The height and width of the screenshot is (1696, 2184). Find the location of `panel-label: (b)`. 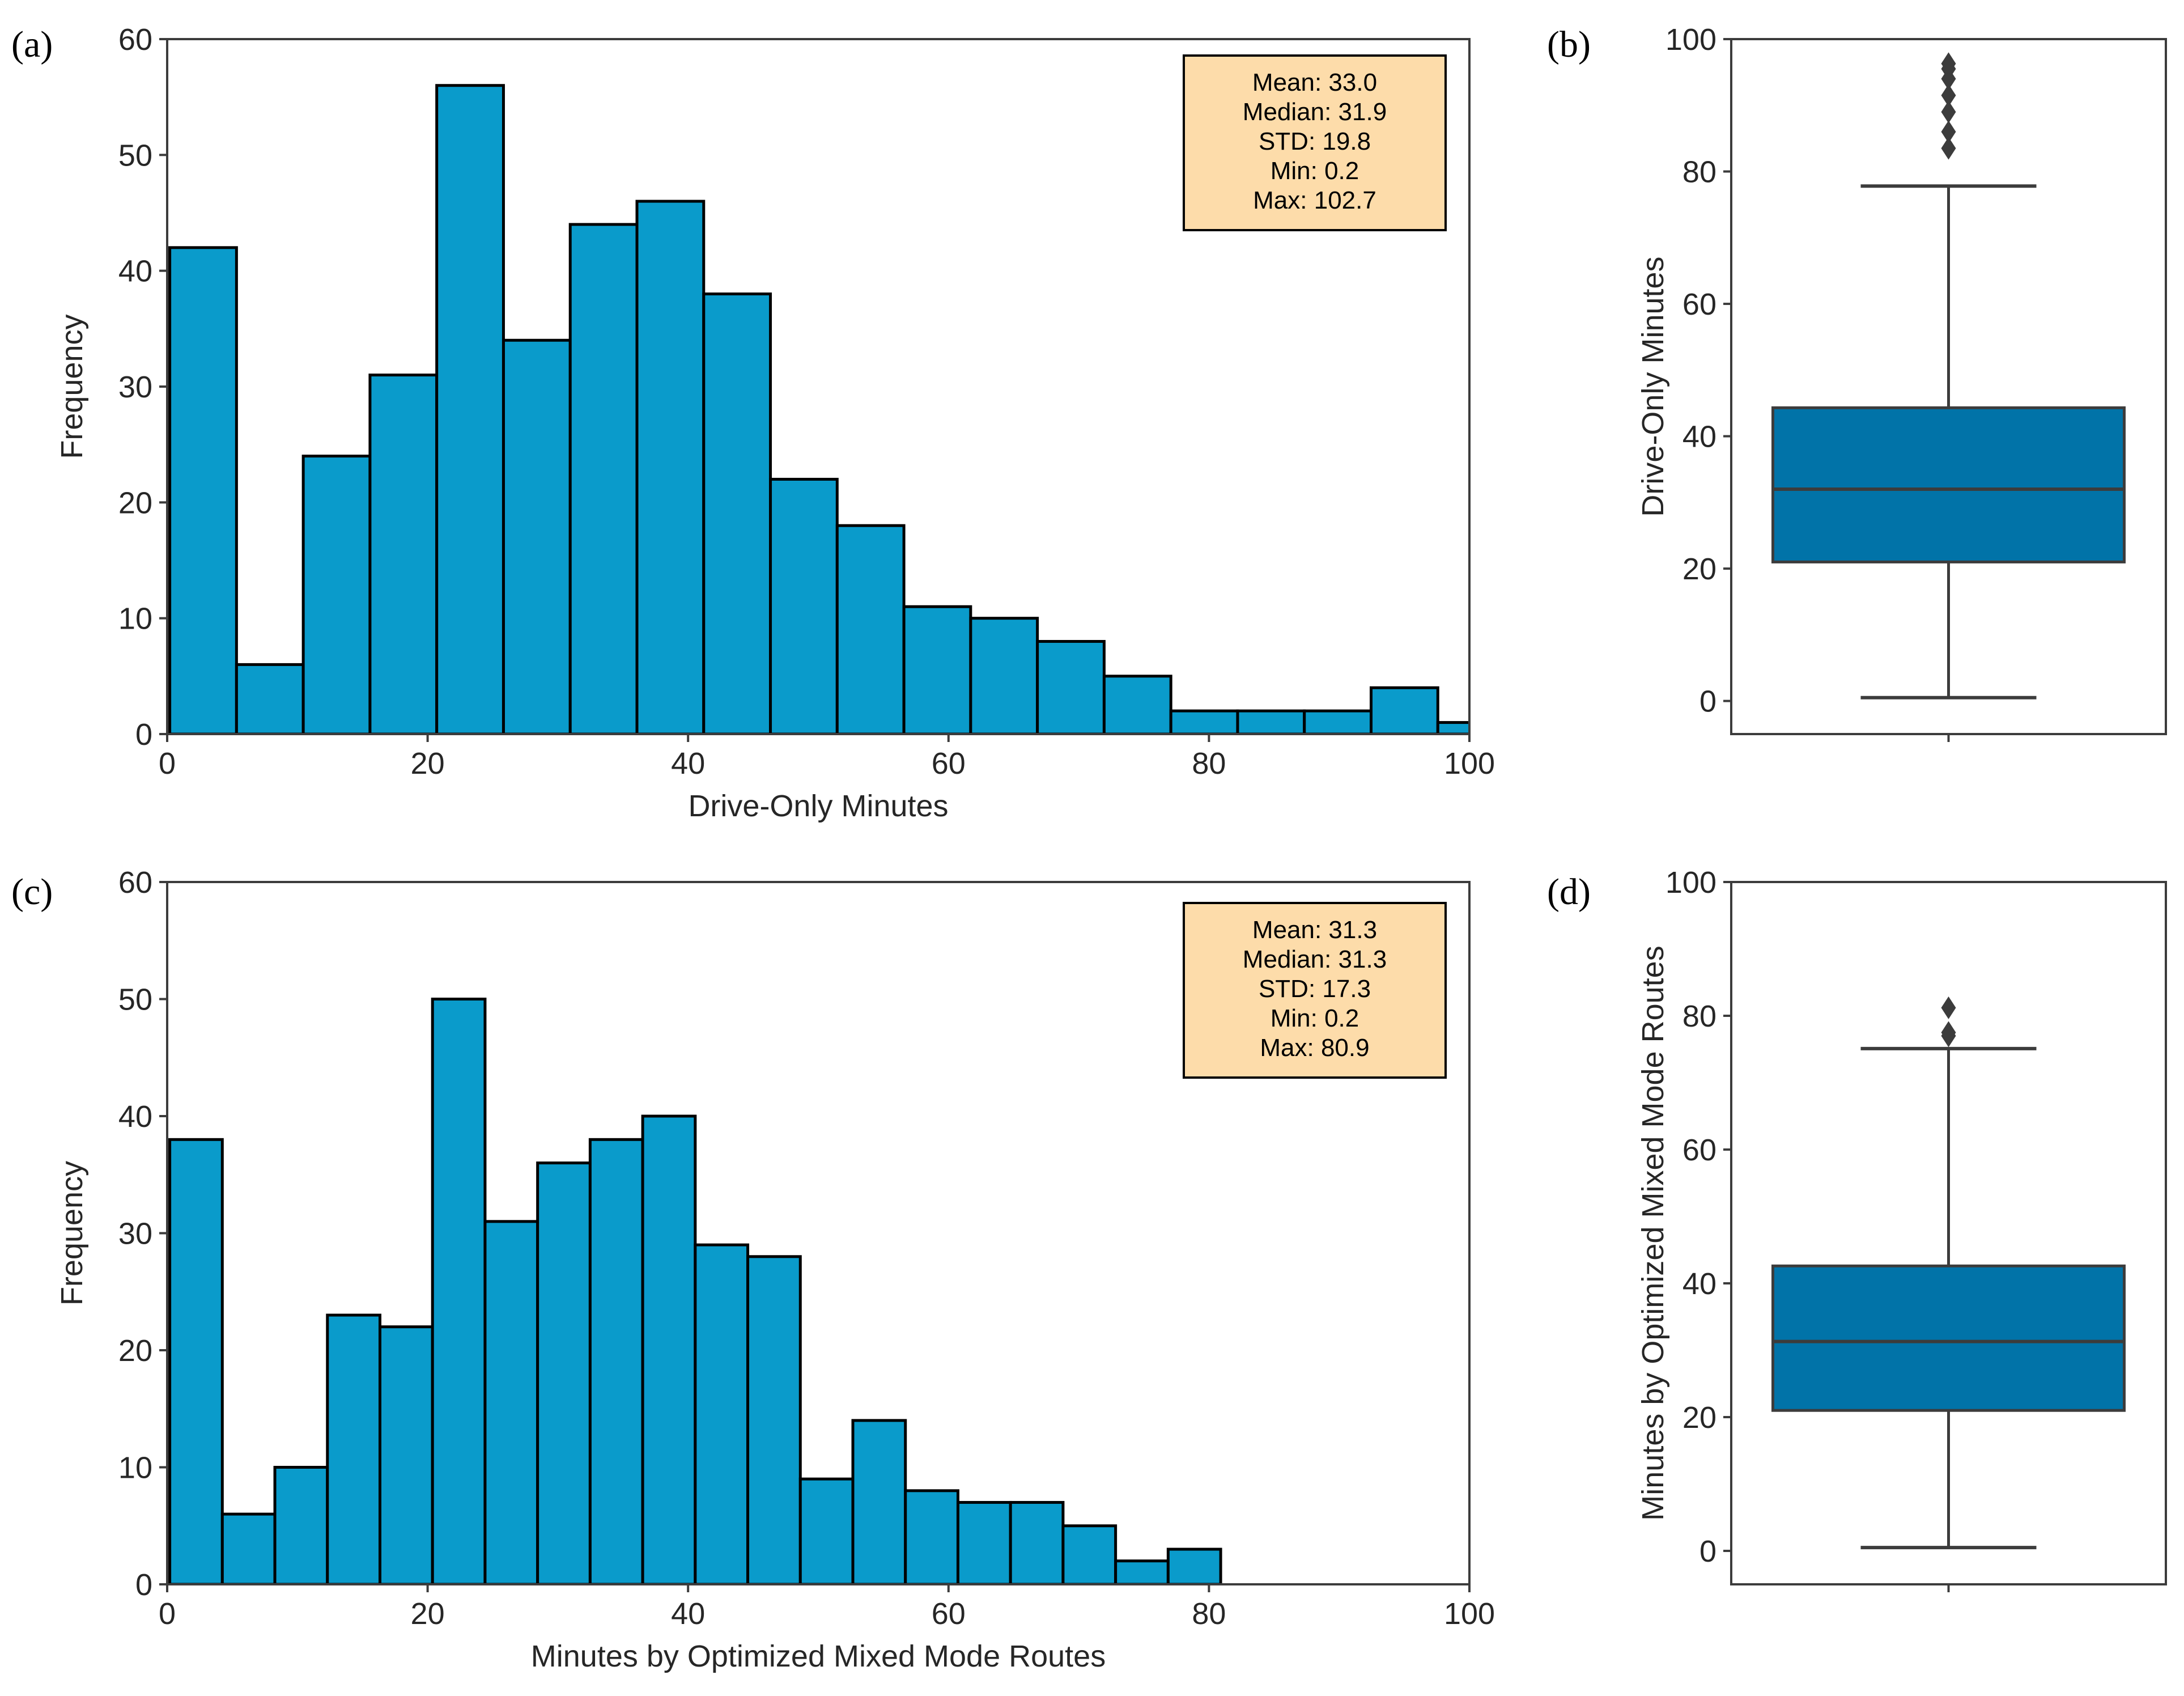

panel-label: (b) is located at coordinates (1569, 45).